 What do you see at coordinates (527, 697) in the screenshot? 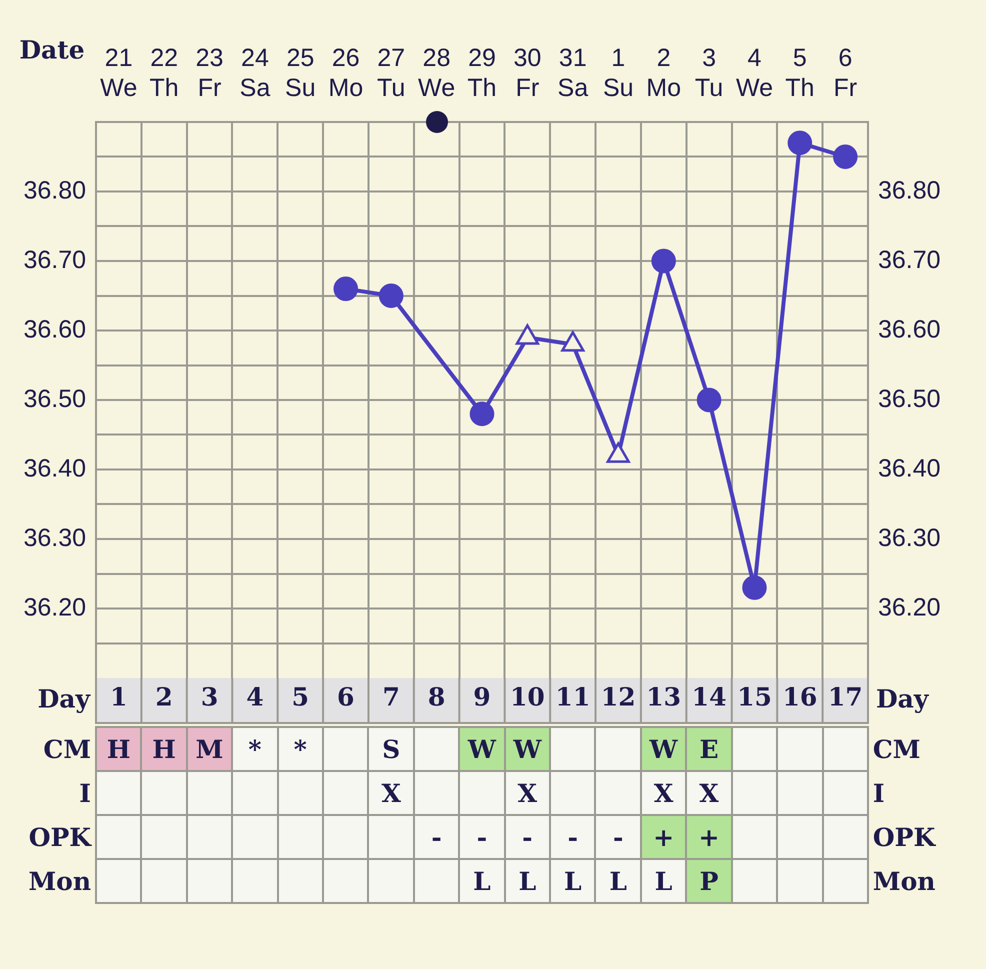
I see `x2-tick-label: 10` at bounding box center [527, 697].